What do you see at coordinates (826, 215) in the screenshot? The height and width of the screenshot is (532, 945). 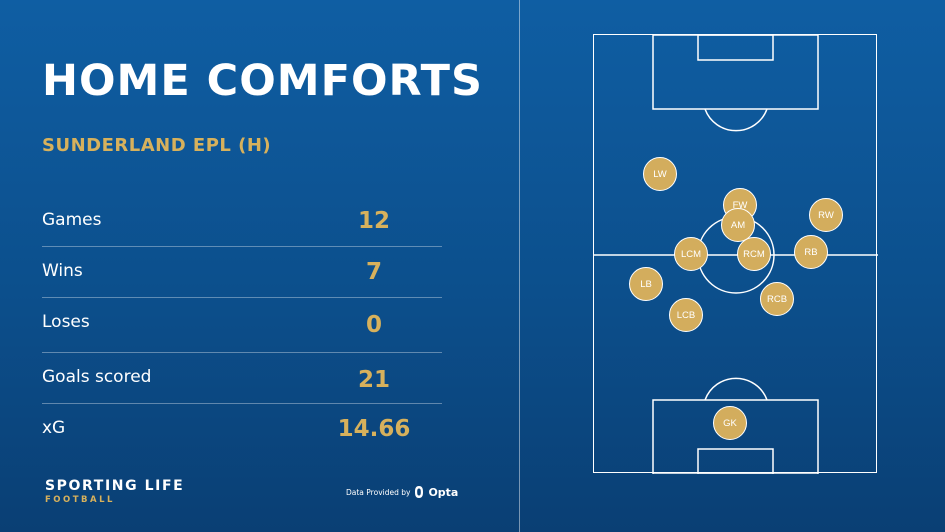 I see `player-rw: RW` at bounding box center [826, 215].